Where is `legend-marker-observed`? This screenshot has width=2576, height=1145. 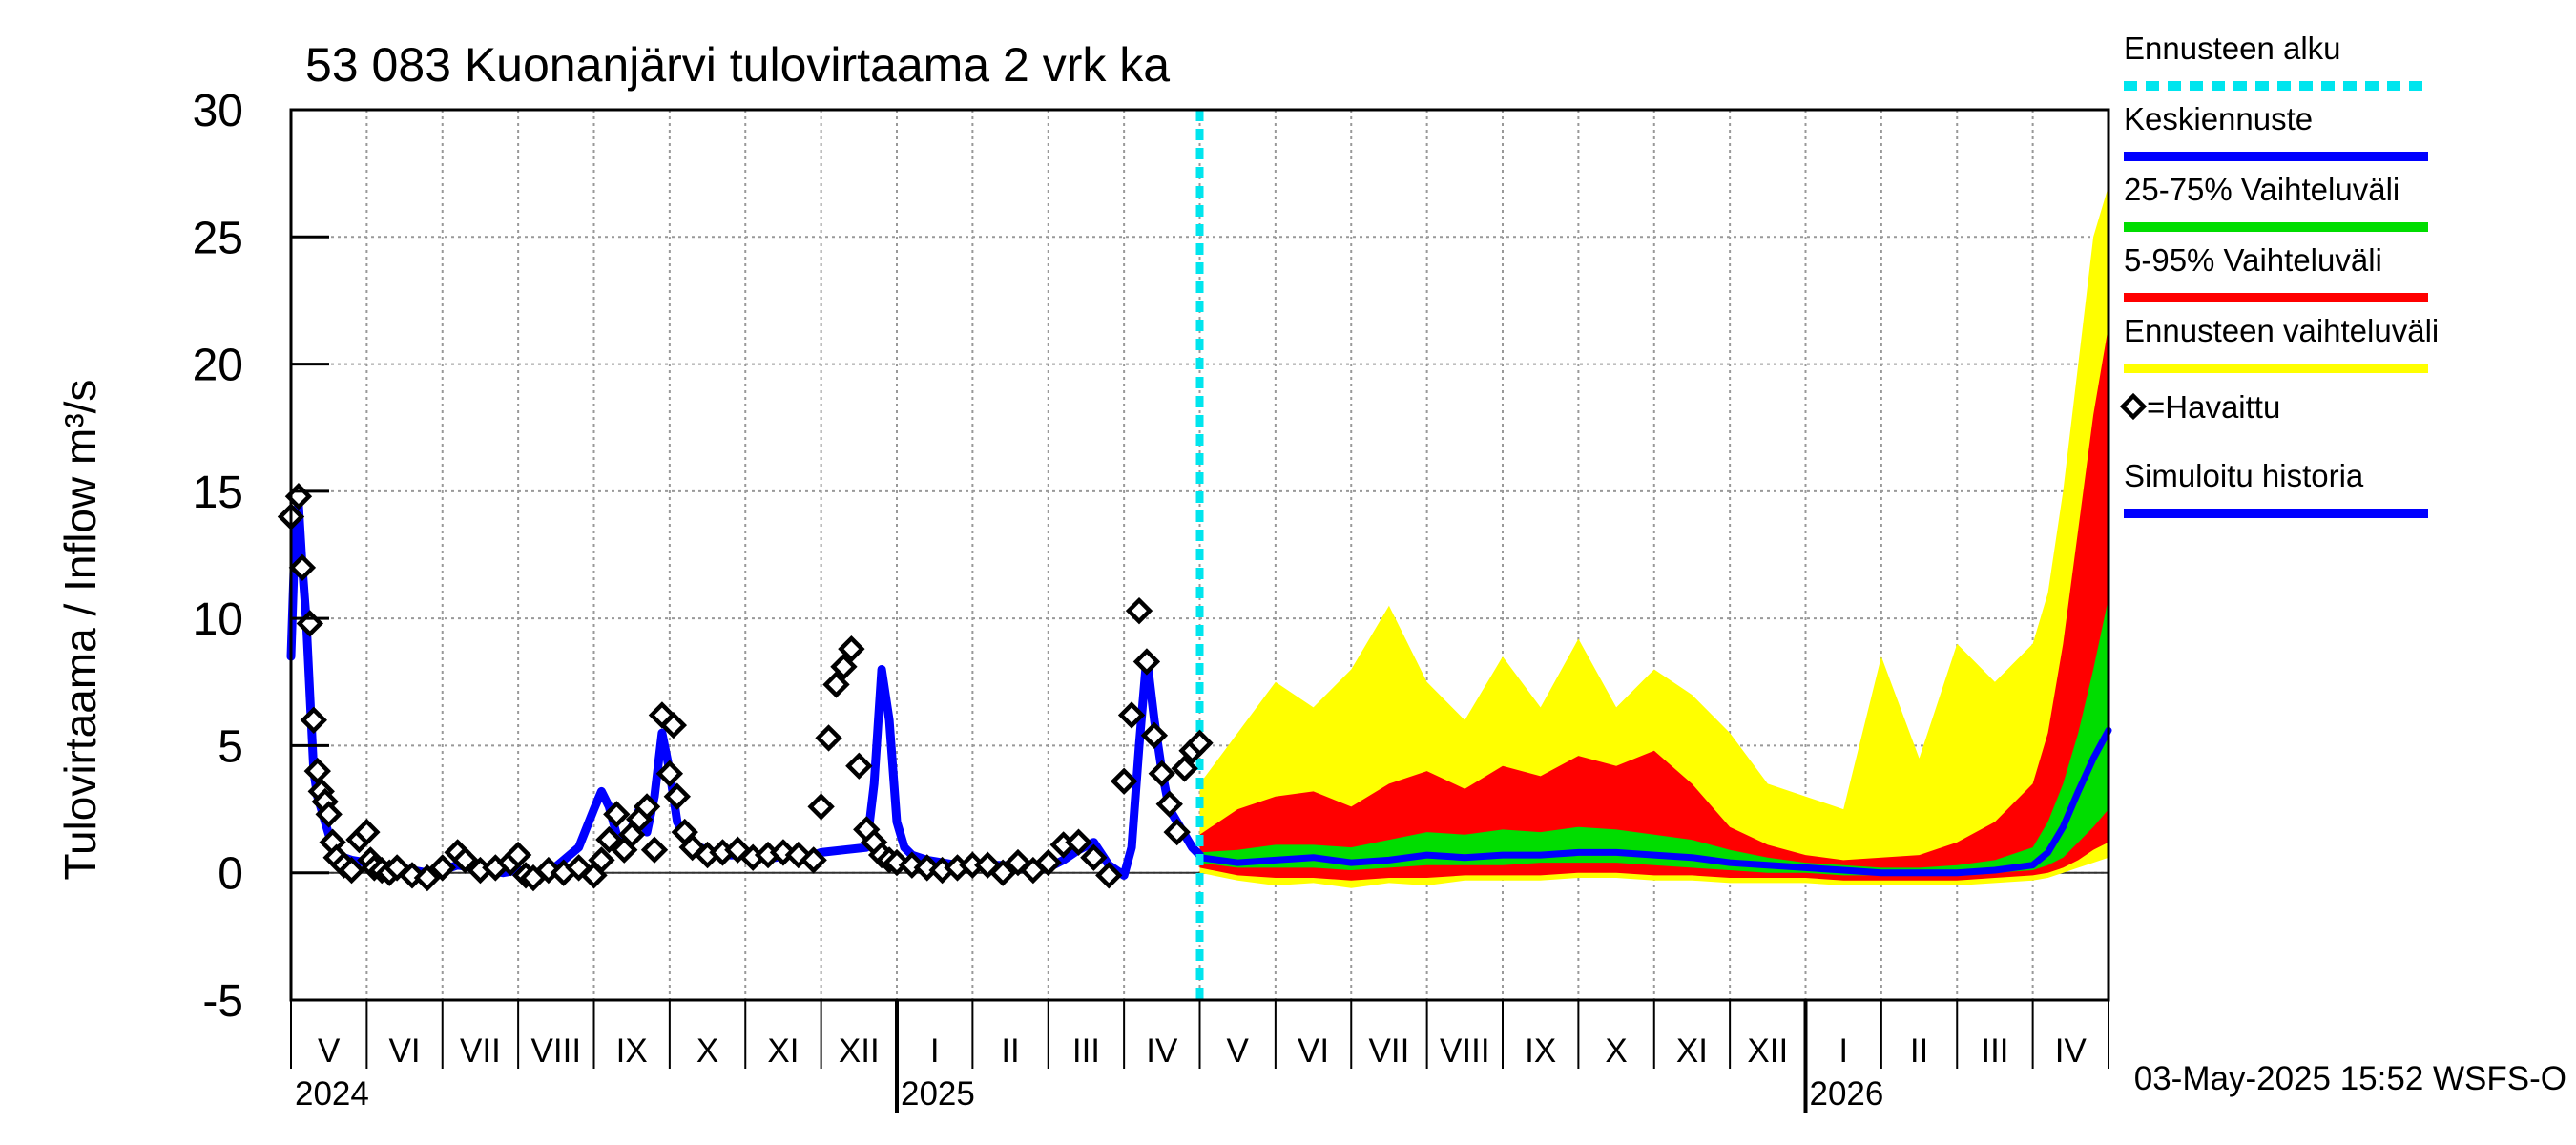 legend-marker-observed is located at coordinates (2133, 406).